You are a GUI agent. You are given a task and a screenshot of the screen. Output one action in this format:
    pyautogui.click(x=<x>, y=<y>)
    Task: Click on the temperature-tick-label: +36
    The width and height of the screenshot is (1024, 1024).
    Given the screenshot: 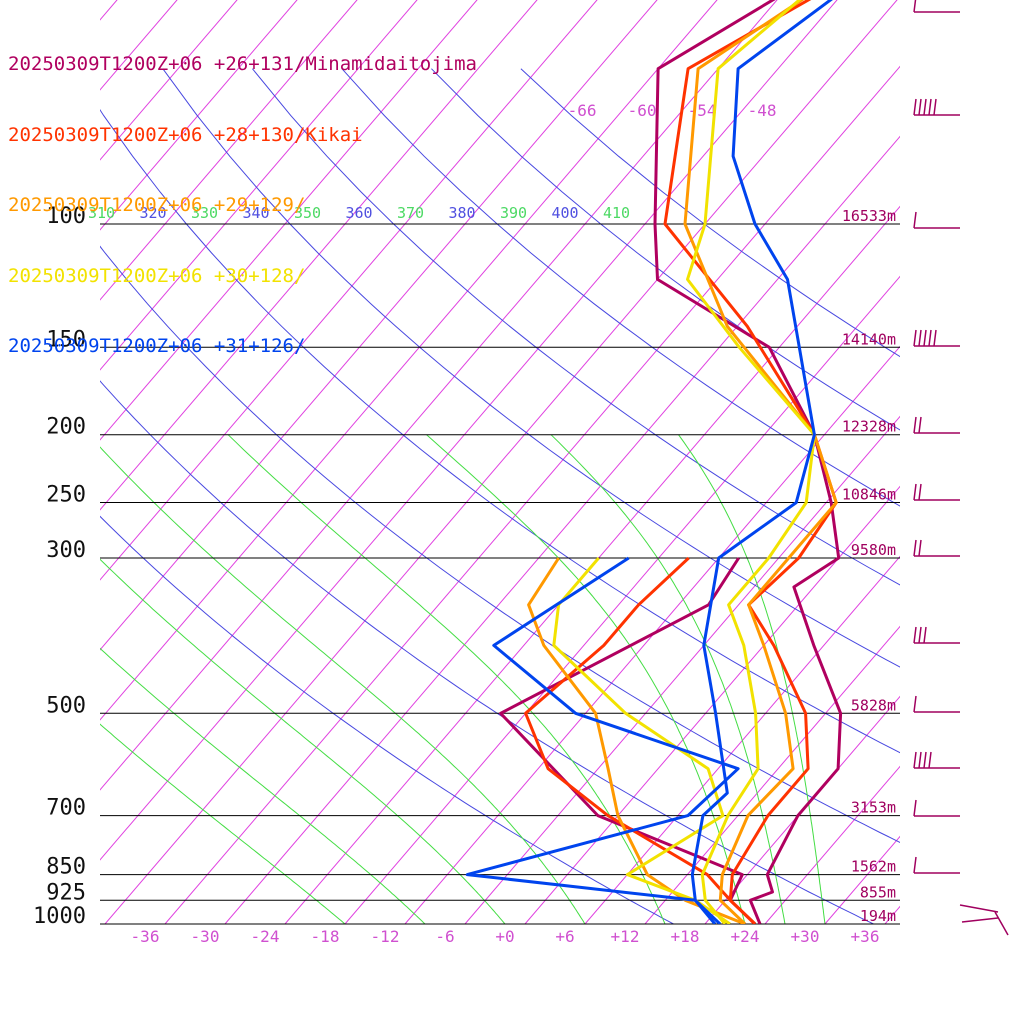 What is the action you would take?
    pyautogui.click(x=865, y=936)
    